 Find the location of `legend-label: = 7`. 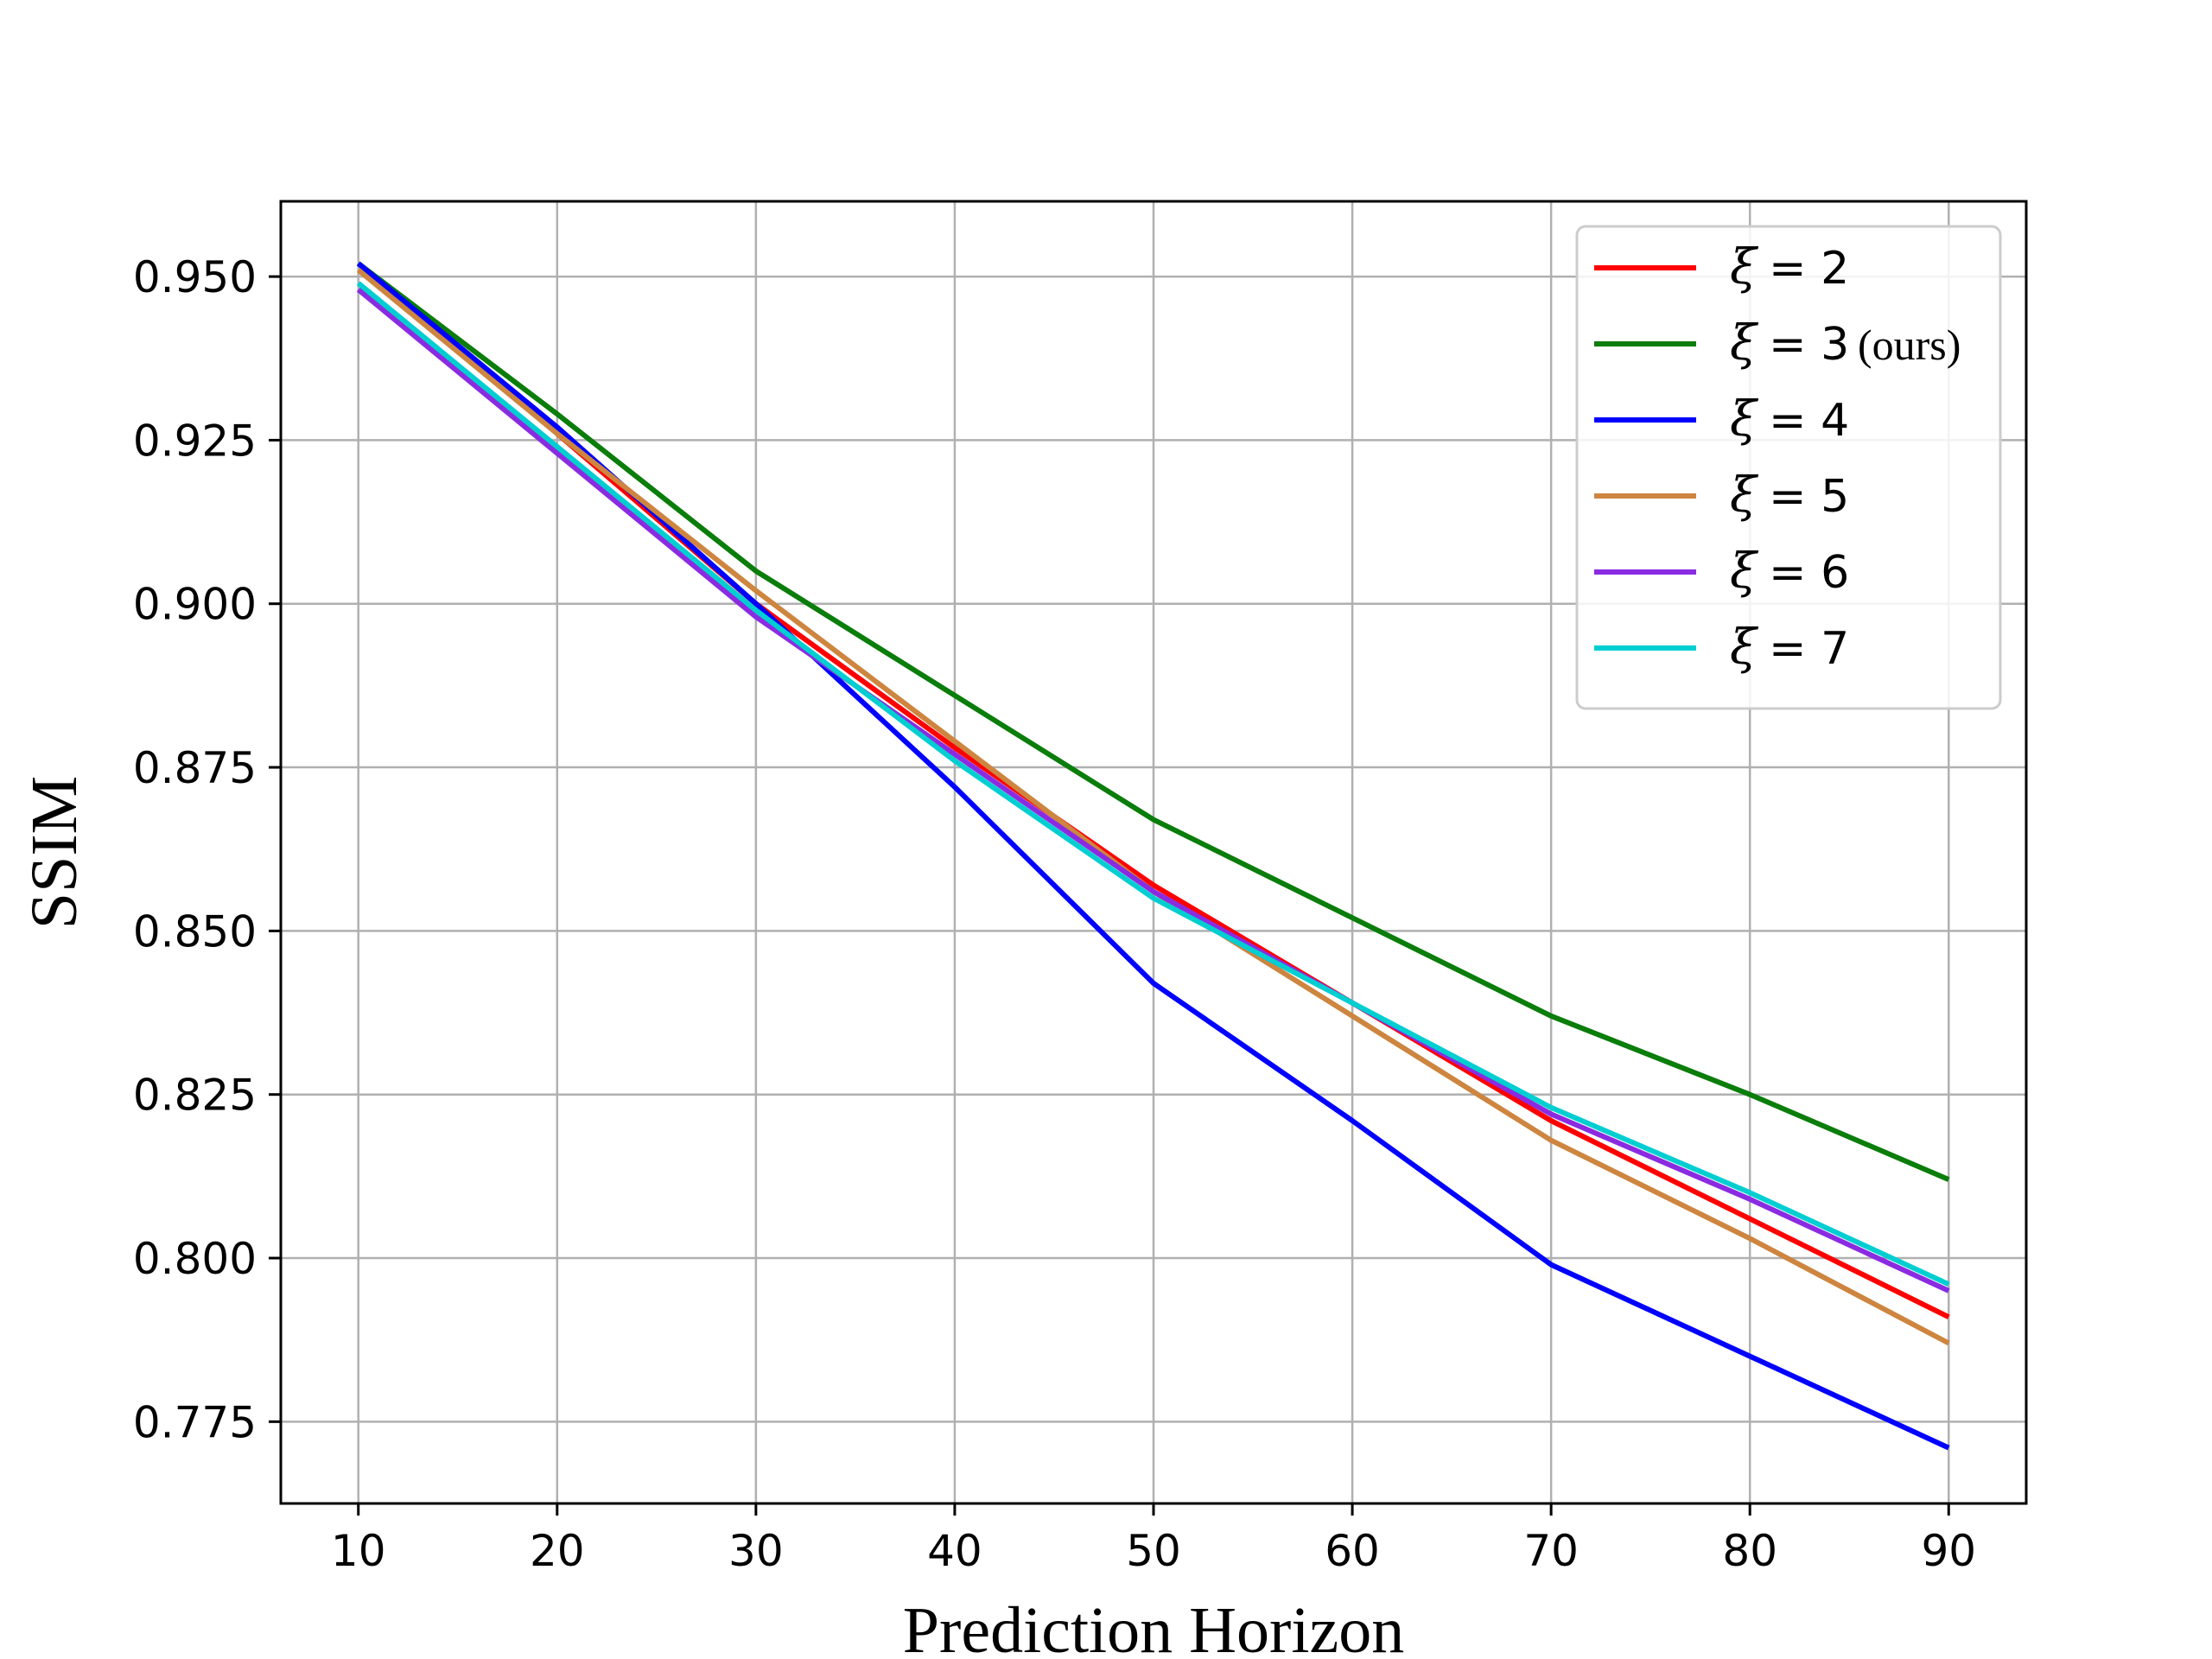

legend-label: = 7 is located at coordinates (1809, 649).